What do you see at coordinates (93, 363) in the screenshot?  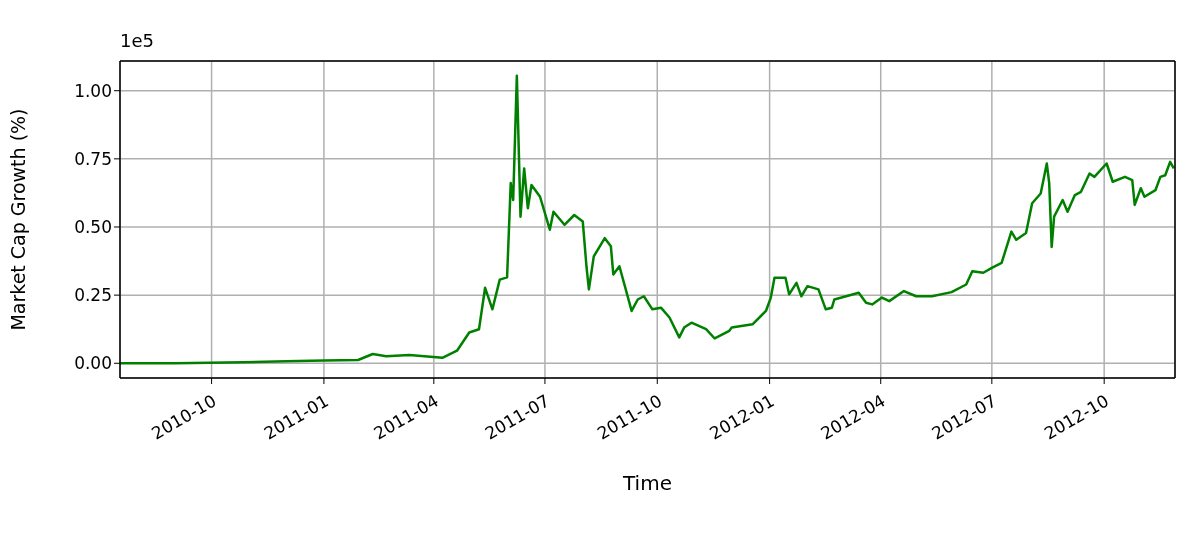 I see `y-tick-label: 0.00` at bounding box center [93, 363].